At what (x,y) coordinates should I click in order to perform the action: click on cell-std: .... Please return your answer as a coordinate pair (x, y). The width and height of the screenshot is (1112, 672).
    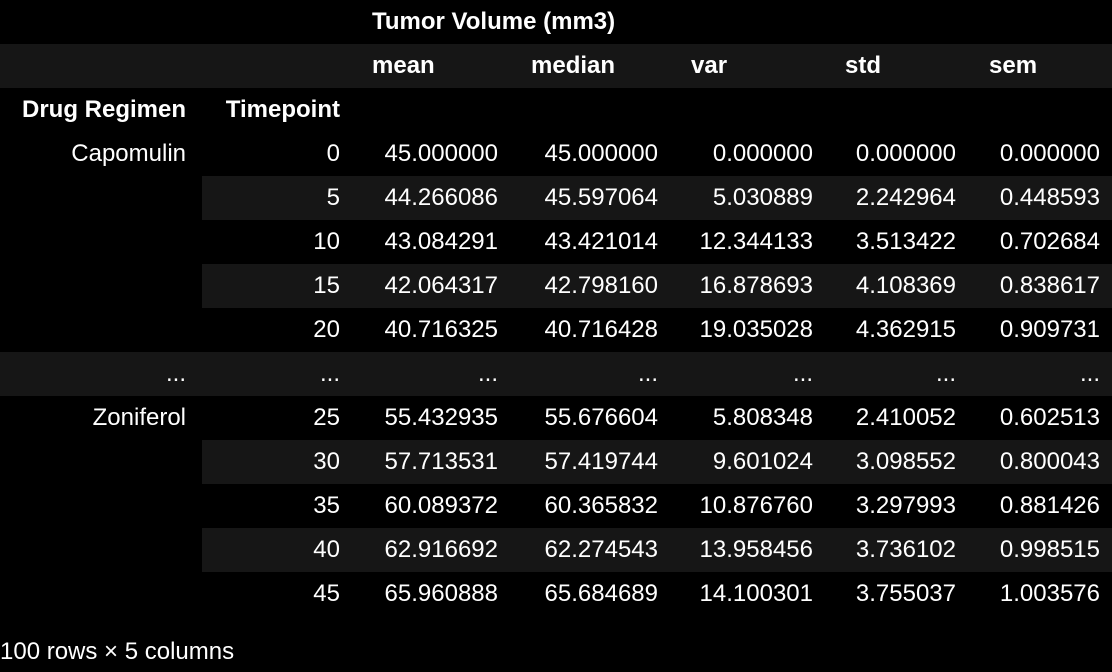
    Looking at the image, I should click on (945, 373).